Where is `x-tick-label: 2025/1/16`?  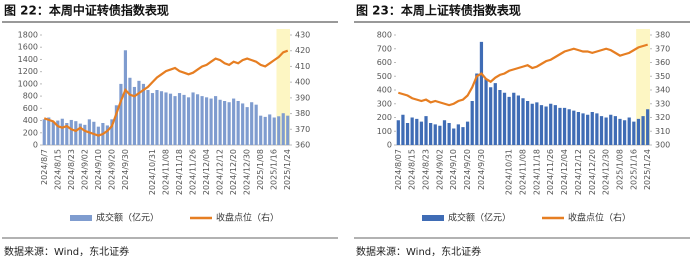
x-tick-label: 2025/1/16 is located at coordinates (274, 169).